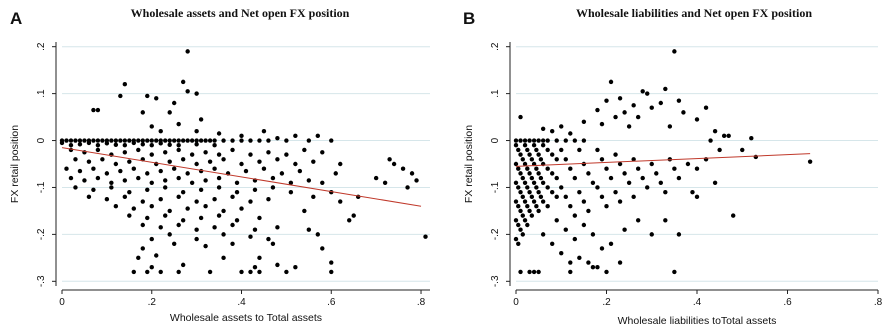  Describe the element at coordinates (62, 302) in the screenshot. I see `x-tick-label: 0` at that location.